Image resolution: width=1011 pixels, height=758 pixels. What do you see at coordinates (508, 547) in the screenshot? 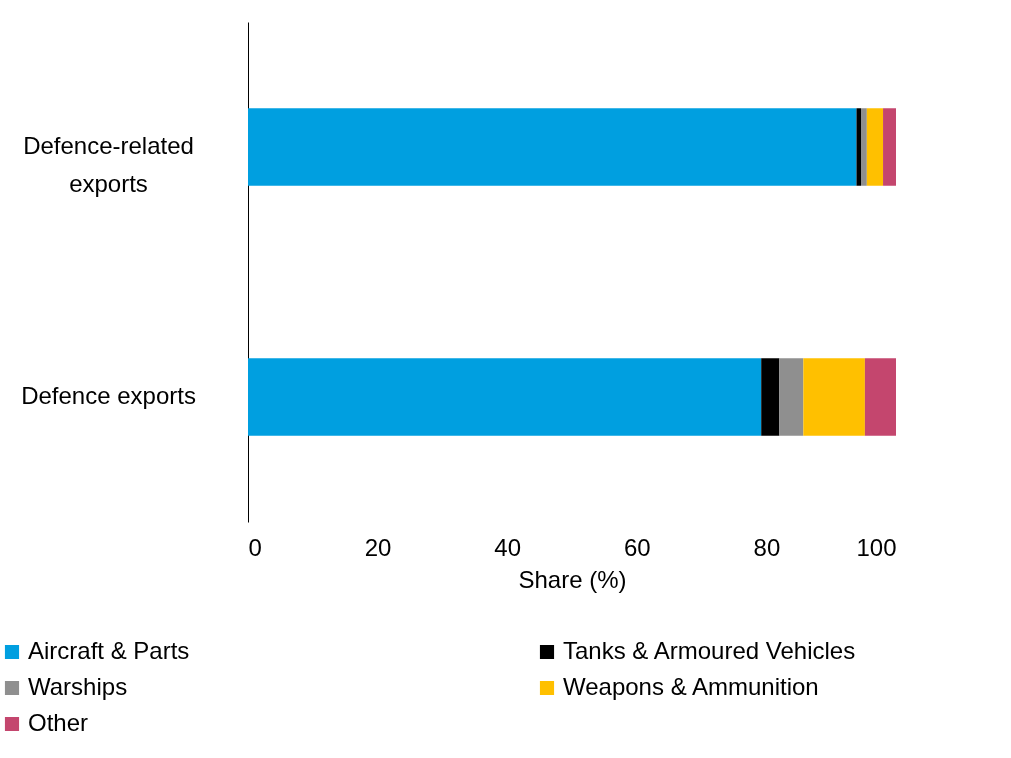
I see `x-tick-label: 40` at bounding box center [508, 547].